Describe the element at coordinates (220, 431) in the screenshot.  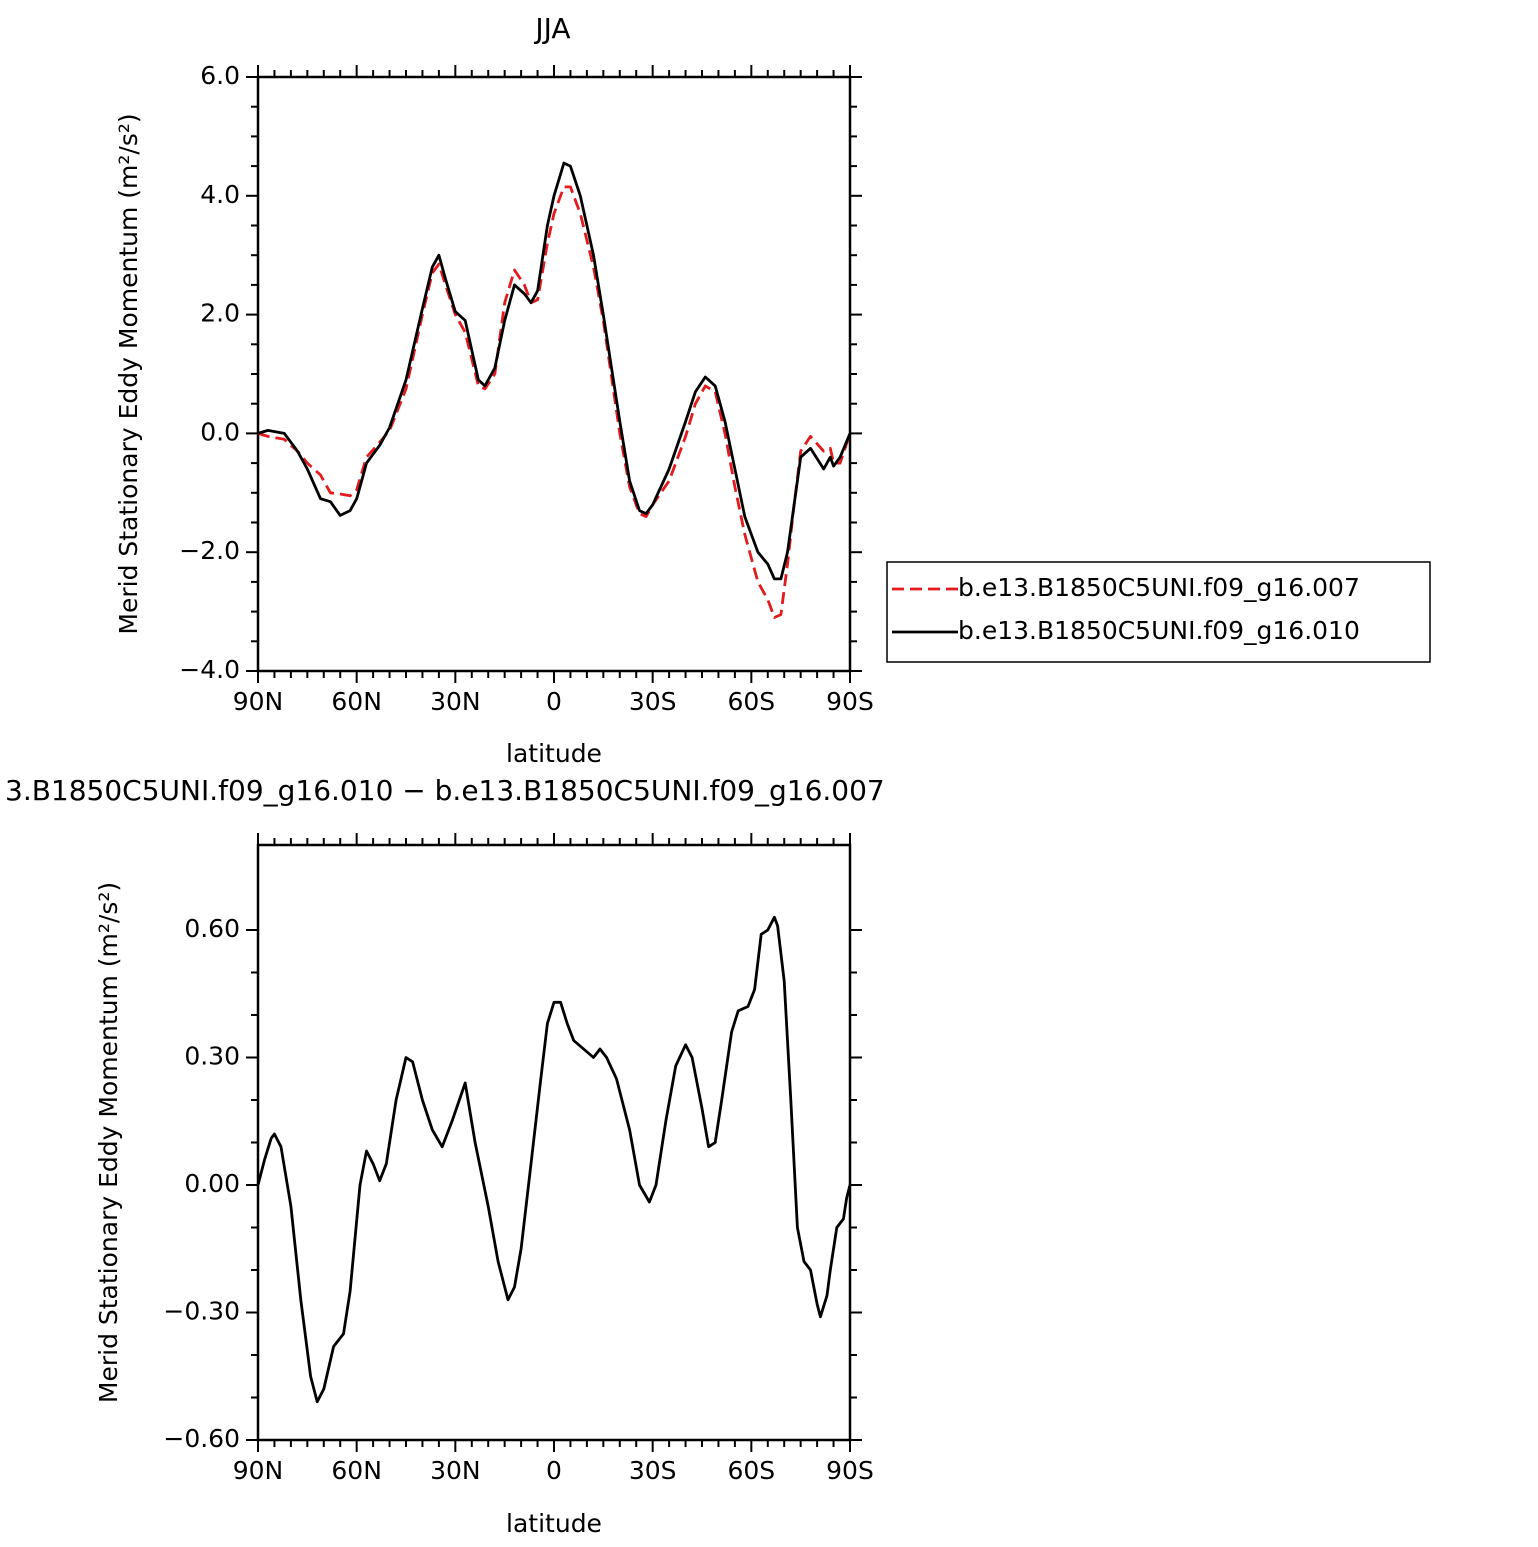
I see `y-tick-label: 0.0` at that location.